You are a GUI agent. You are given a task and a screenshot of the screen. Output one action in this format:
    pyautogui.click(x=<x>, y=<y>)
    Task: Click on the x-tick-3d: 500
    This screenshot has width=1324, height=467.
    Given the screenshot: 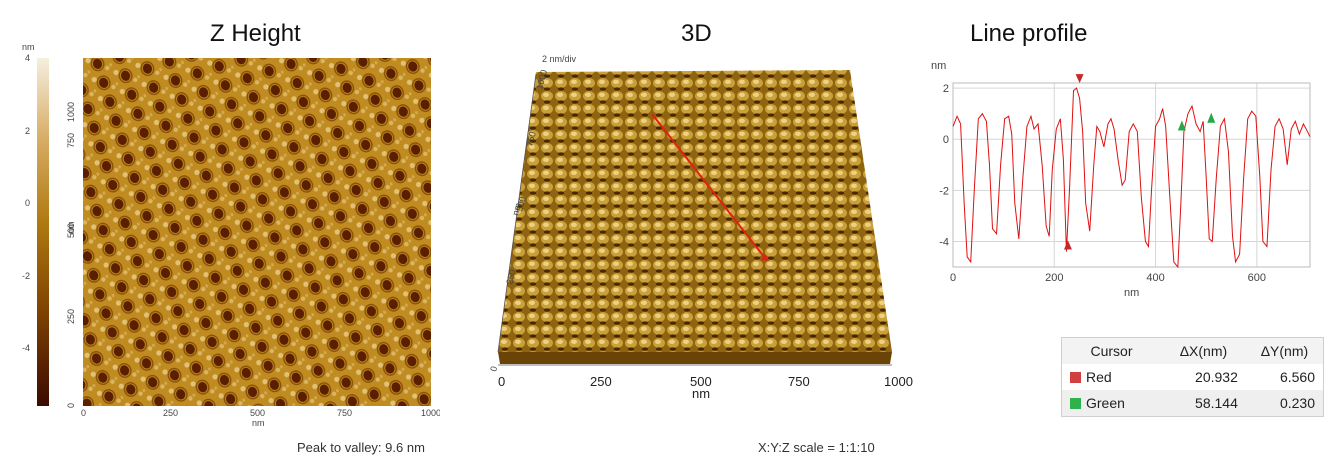 What is the action you would take?
    pyautogui.click(x=701, y=381)
    